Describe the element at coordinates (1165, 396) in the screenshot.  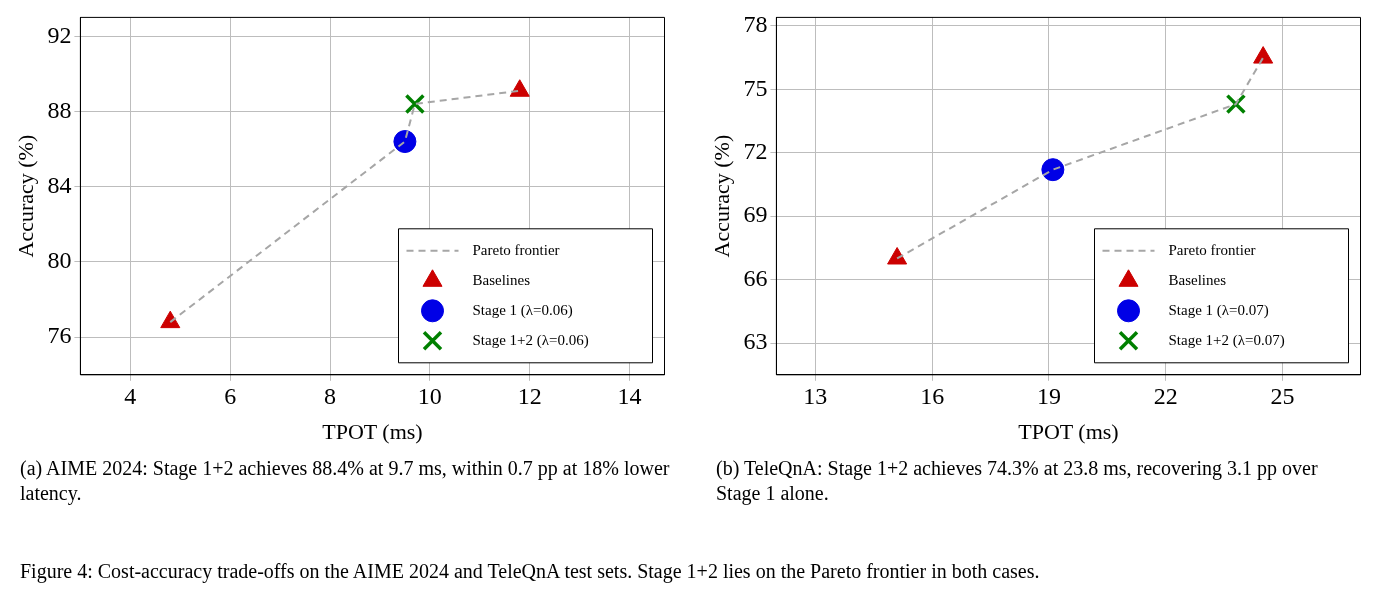
I see `x-tick-label: 22` at that location.